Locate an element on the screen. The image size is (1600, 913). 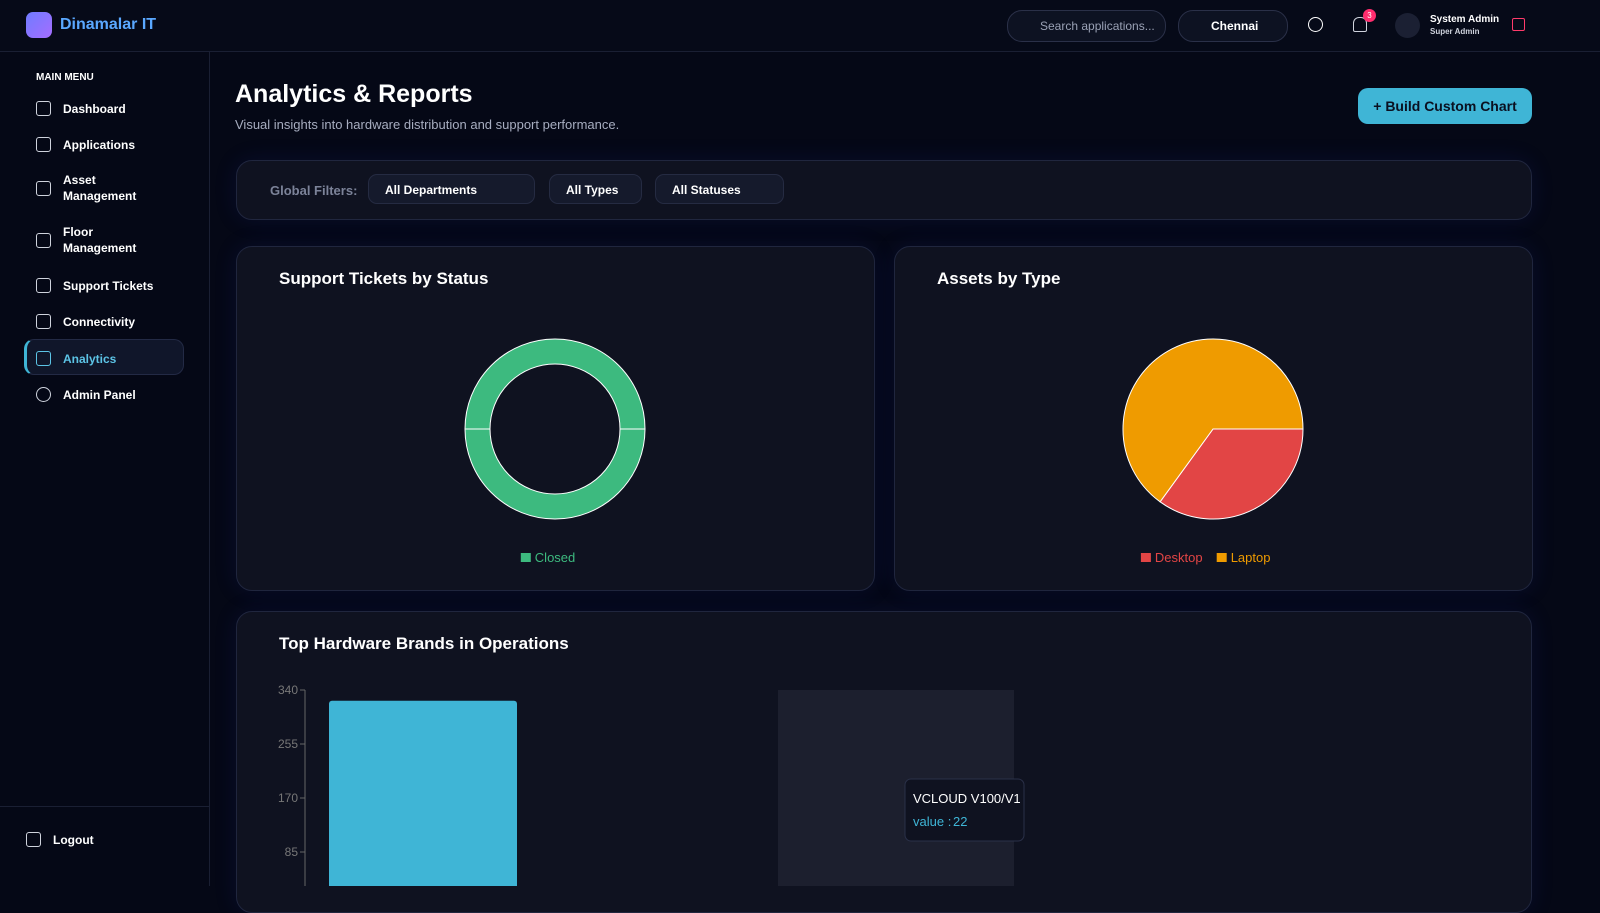
nav-item: Dashboard is located at coordinates (81, 108).